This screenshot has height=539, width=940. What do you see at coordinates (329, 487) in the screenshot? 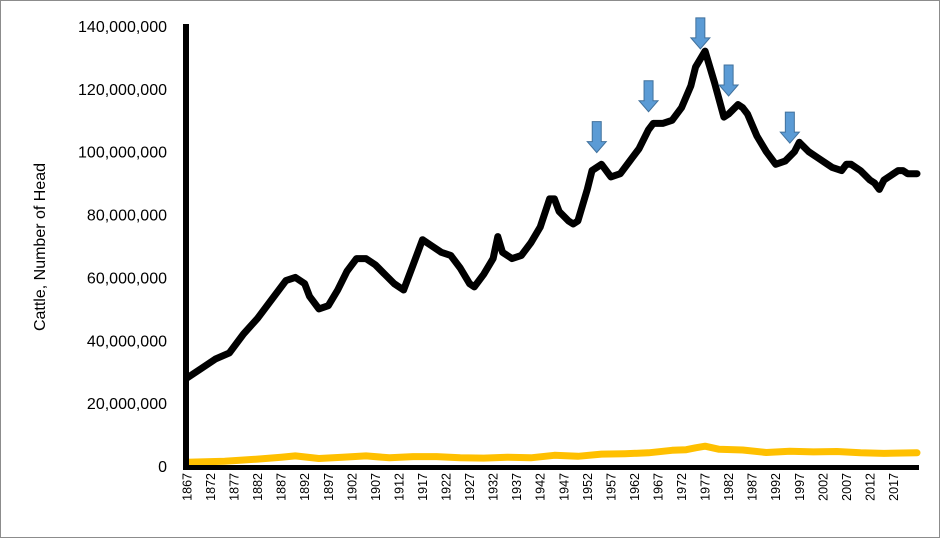
I see `x-tick-label: 1897` at bounding box center [329, 487].